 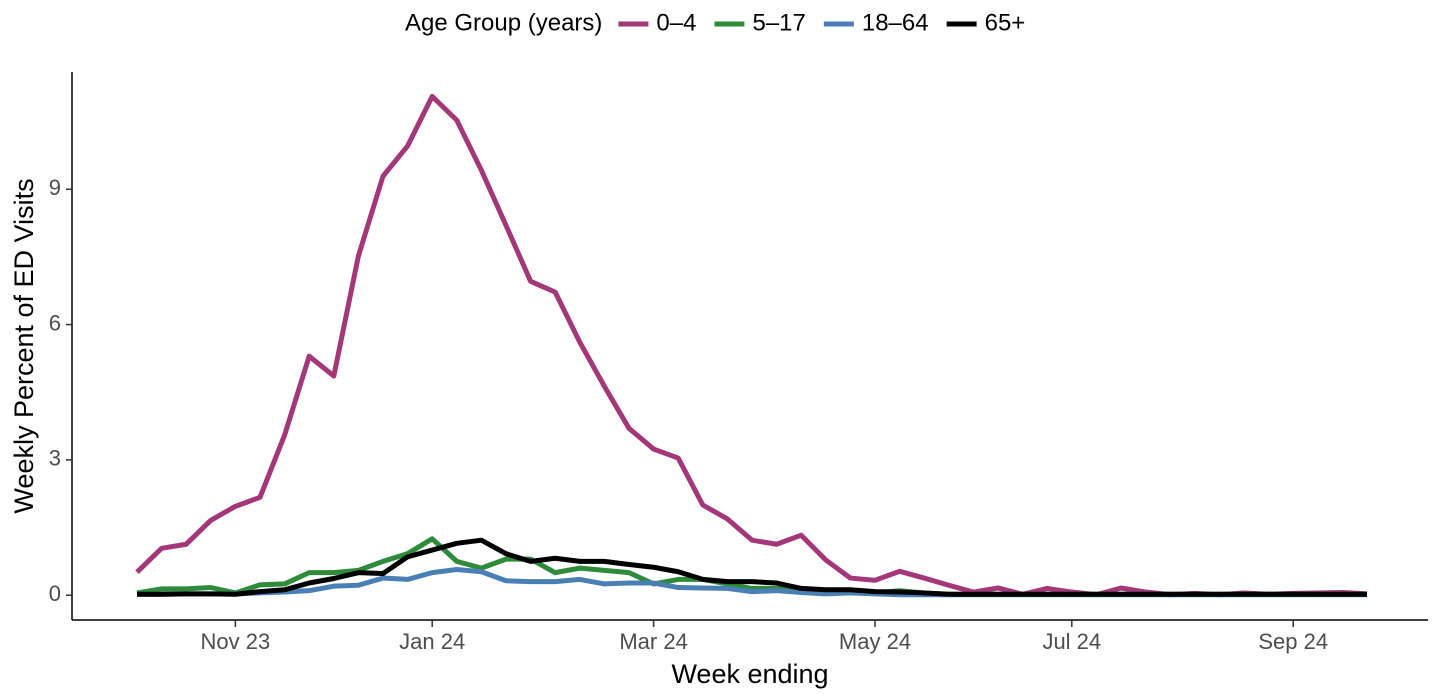 What do you see at coordinates (55, 593) in the screenshot?
I see `y-tick-label: 0` at bounding box center [55, 593].